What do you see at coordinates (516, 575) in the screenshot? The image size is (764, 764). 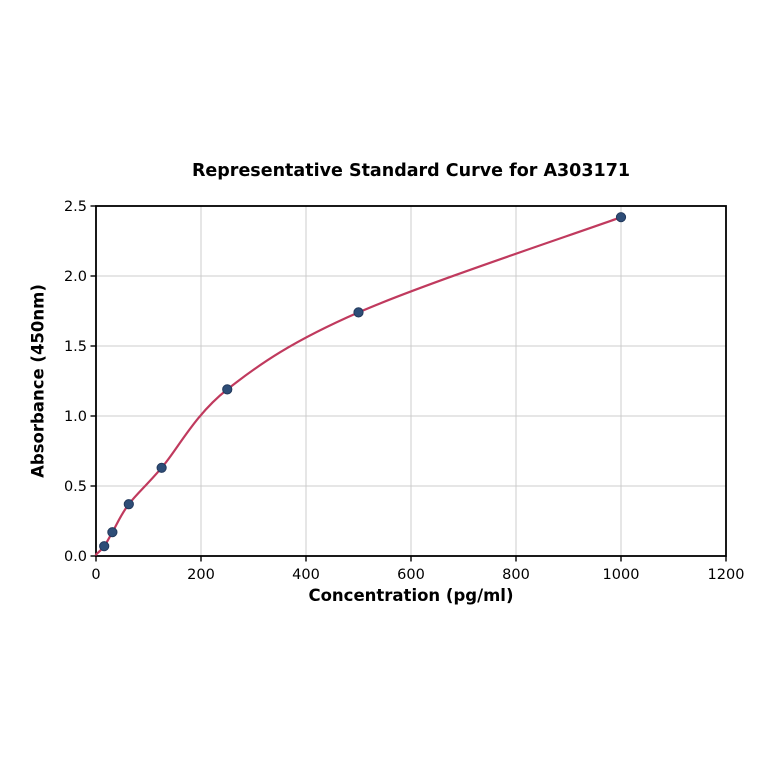 I see `x-tick-label: 800` at bounding box center [516, 575].